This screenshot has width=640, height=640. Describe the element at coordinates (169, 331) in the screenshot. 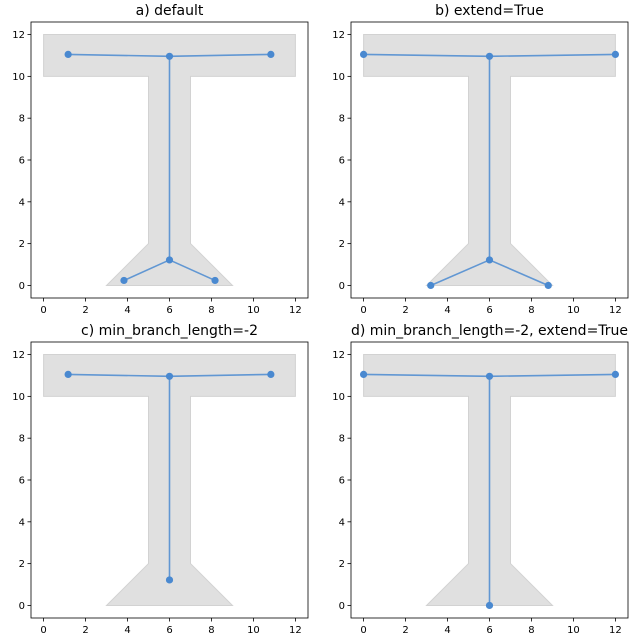

I see `subplot-title: c) min_branch_length=-2` at that location.